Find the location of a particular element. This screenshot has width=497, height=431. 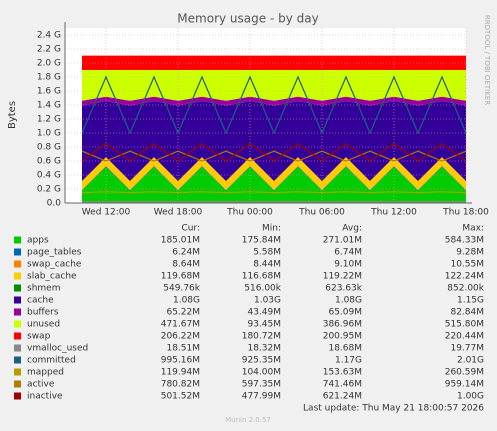

y-tick-label: 0.6 G is located at coordinates (49, 162).